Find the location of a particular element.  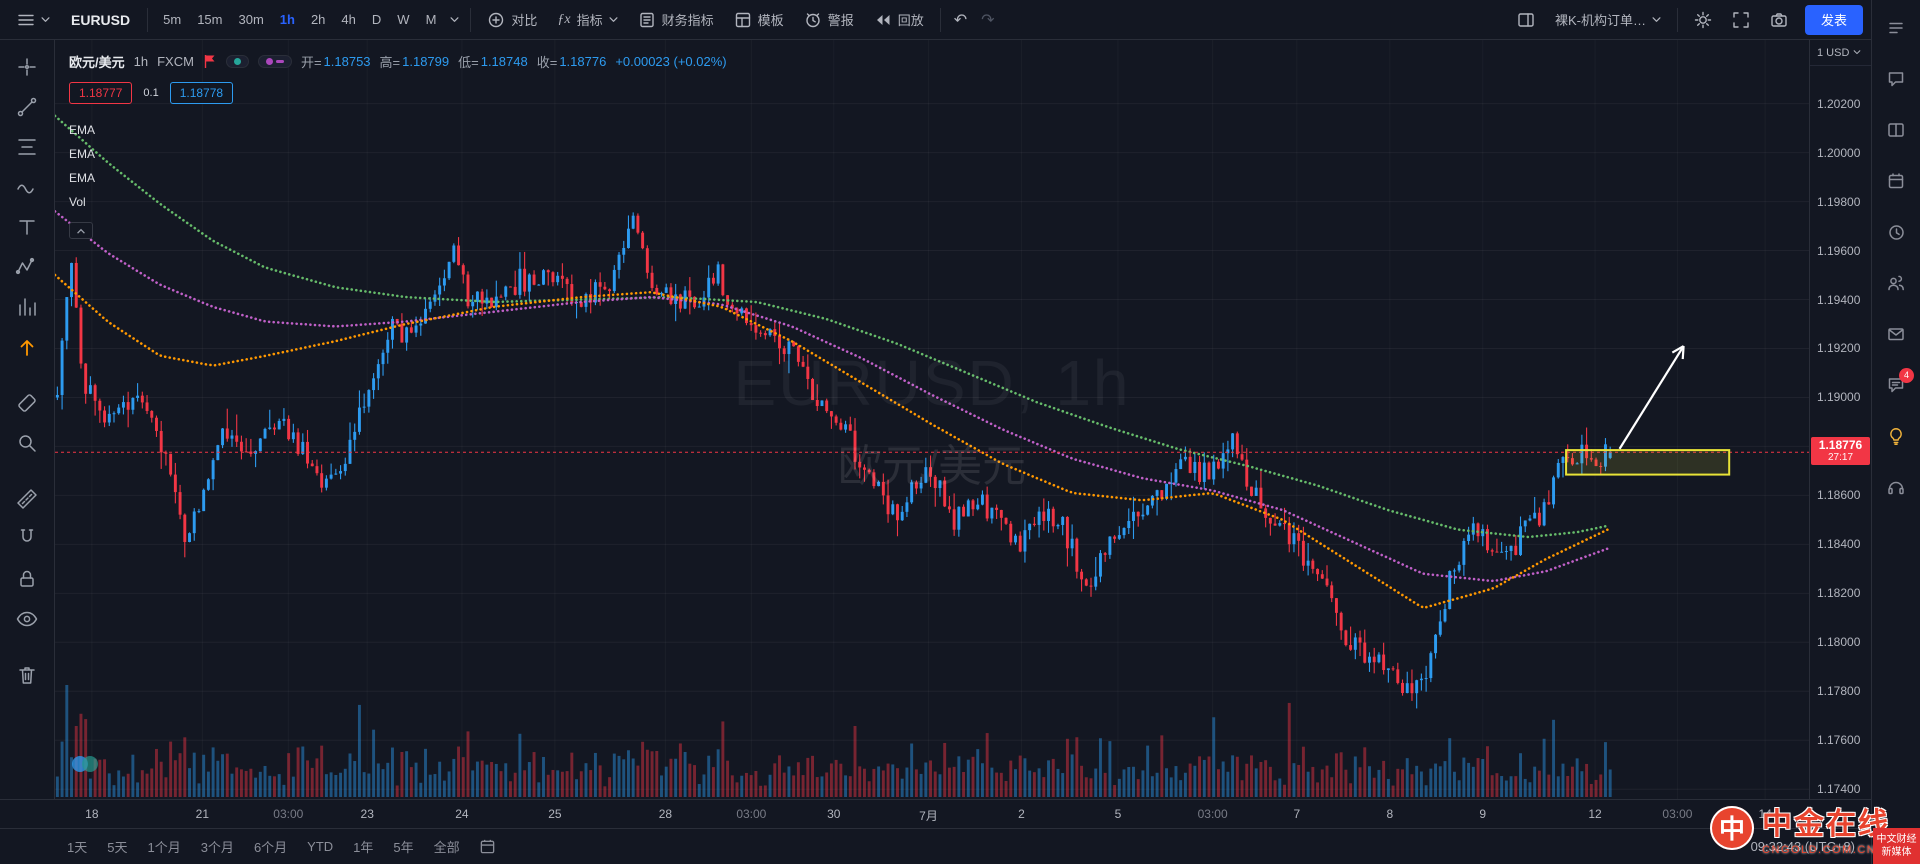

symbol-button: EURUSD is located at coordinates (101, 19).